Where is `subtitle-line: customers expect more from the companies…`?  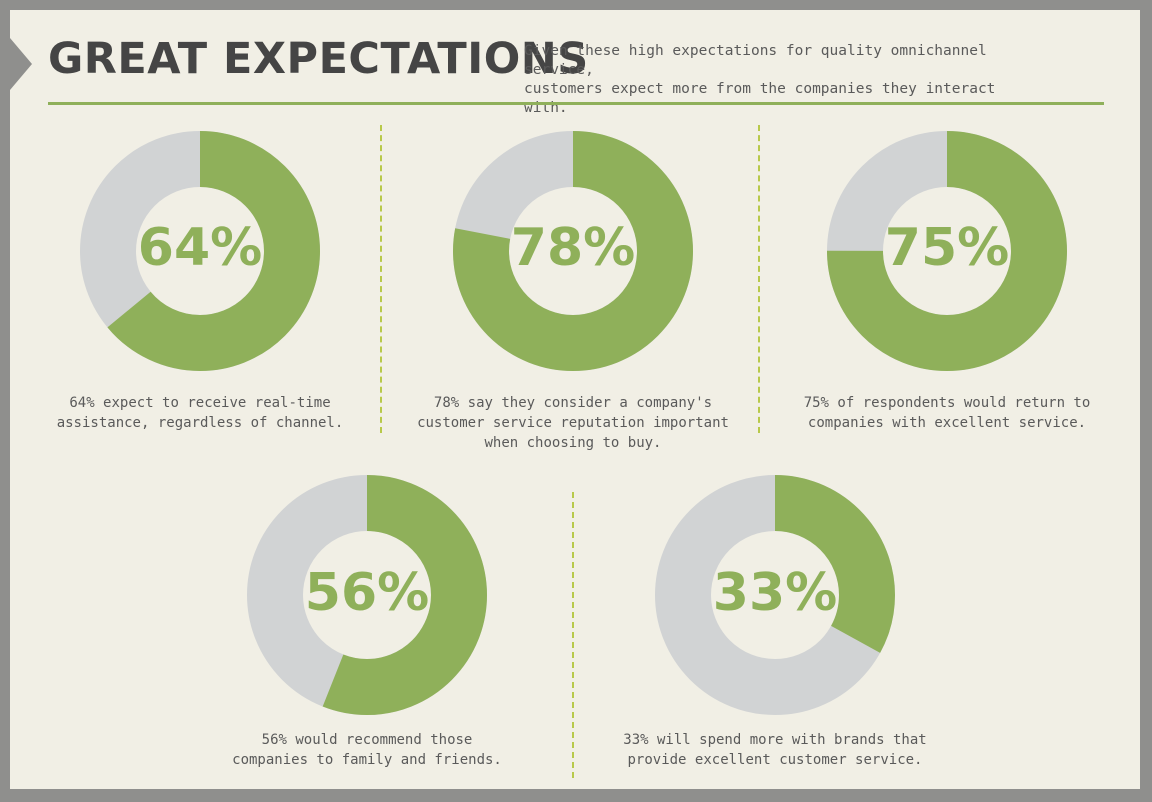
subtitle-line: customers expect more from the companies… is located at coordinates (760, 98).